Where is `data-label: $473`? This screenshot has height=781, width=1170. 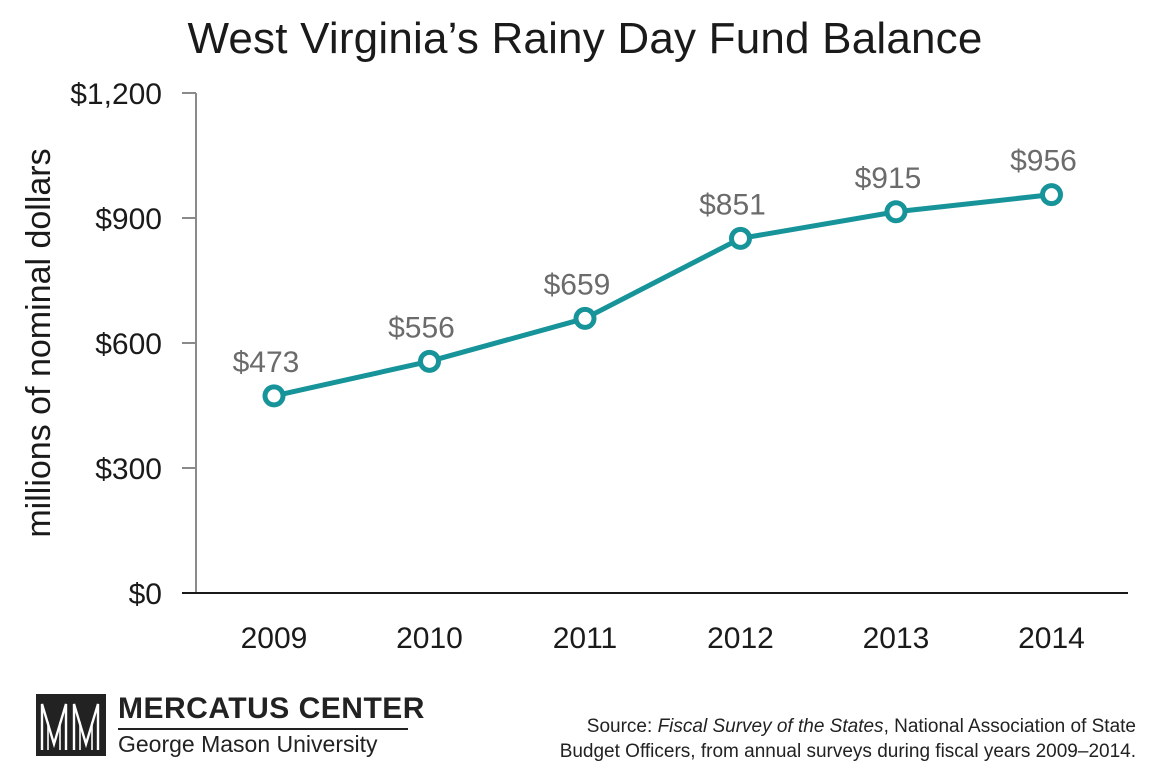 data-label: $473 is located at coordinates (266, 362).